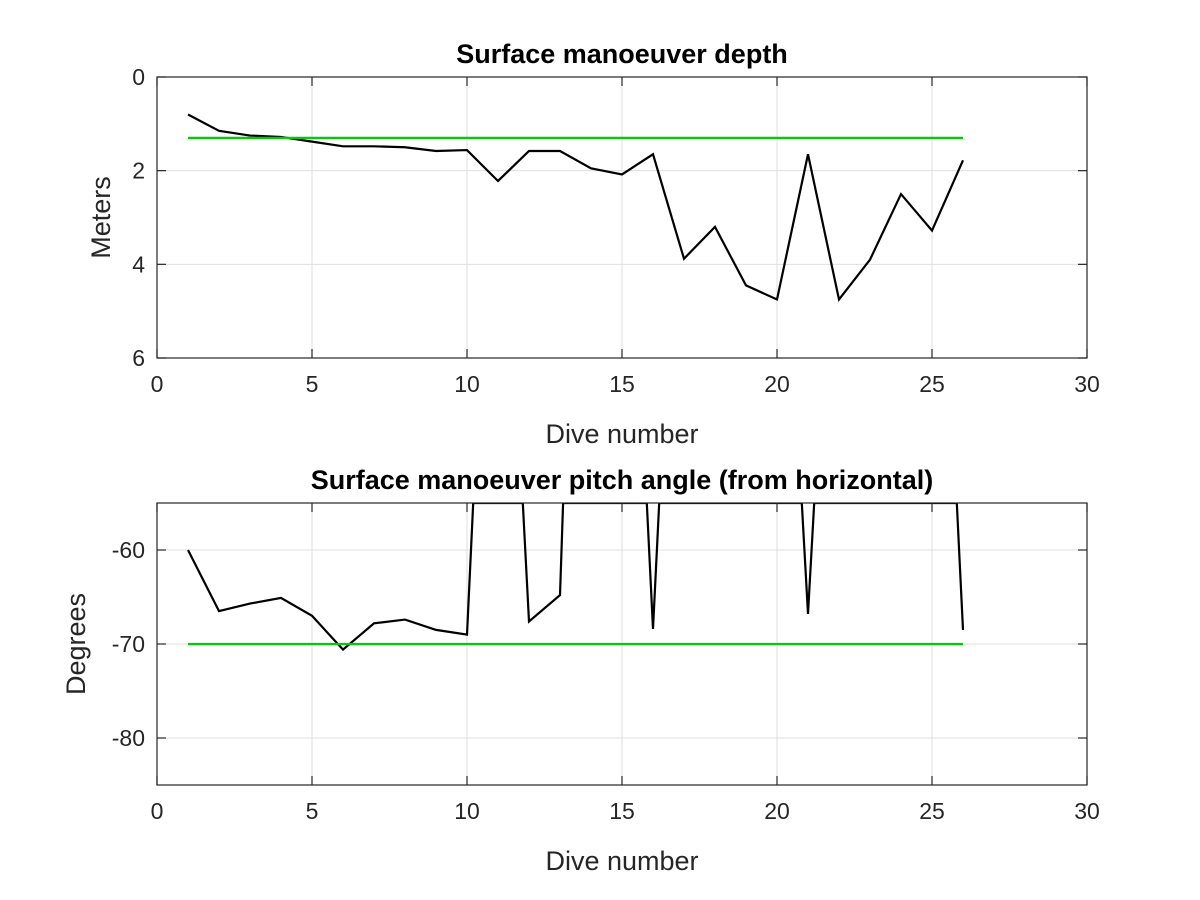 This screenshot has height=900, width=1200. I want to click on pitch-x-tick-label-2: 10, so click(467, 811).